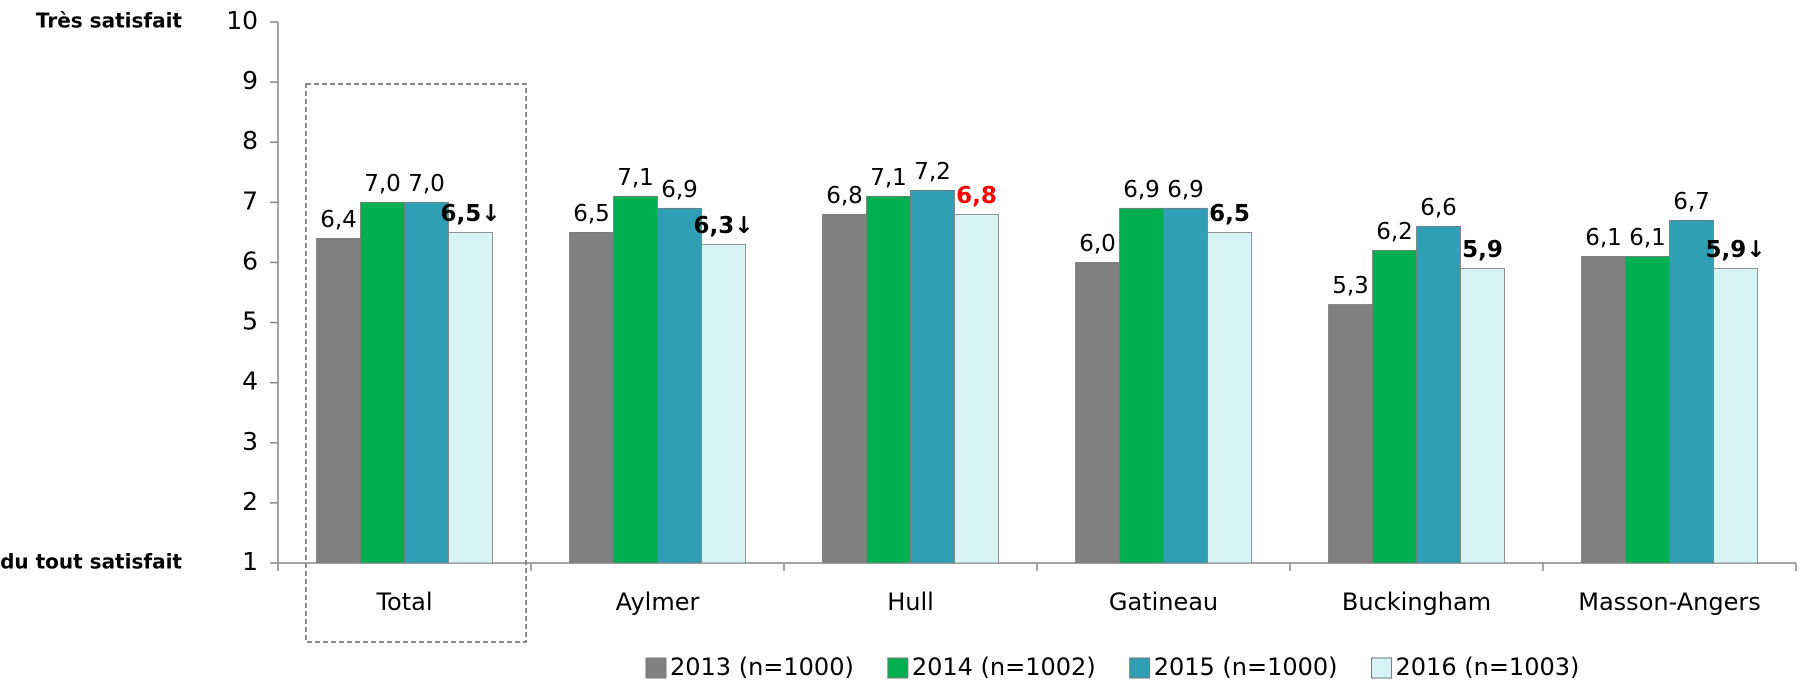 The height and width of the screenshot is (691, 1802). What do you see at coordinates (1246, 667) in the screenshot?
I see `legend-label: 2015 (n=1000)` at bounding box center [1246, 667].